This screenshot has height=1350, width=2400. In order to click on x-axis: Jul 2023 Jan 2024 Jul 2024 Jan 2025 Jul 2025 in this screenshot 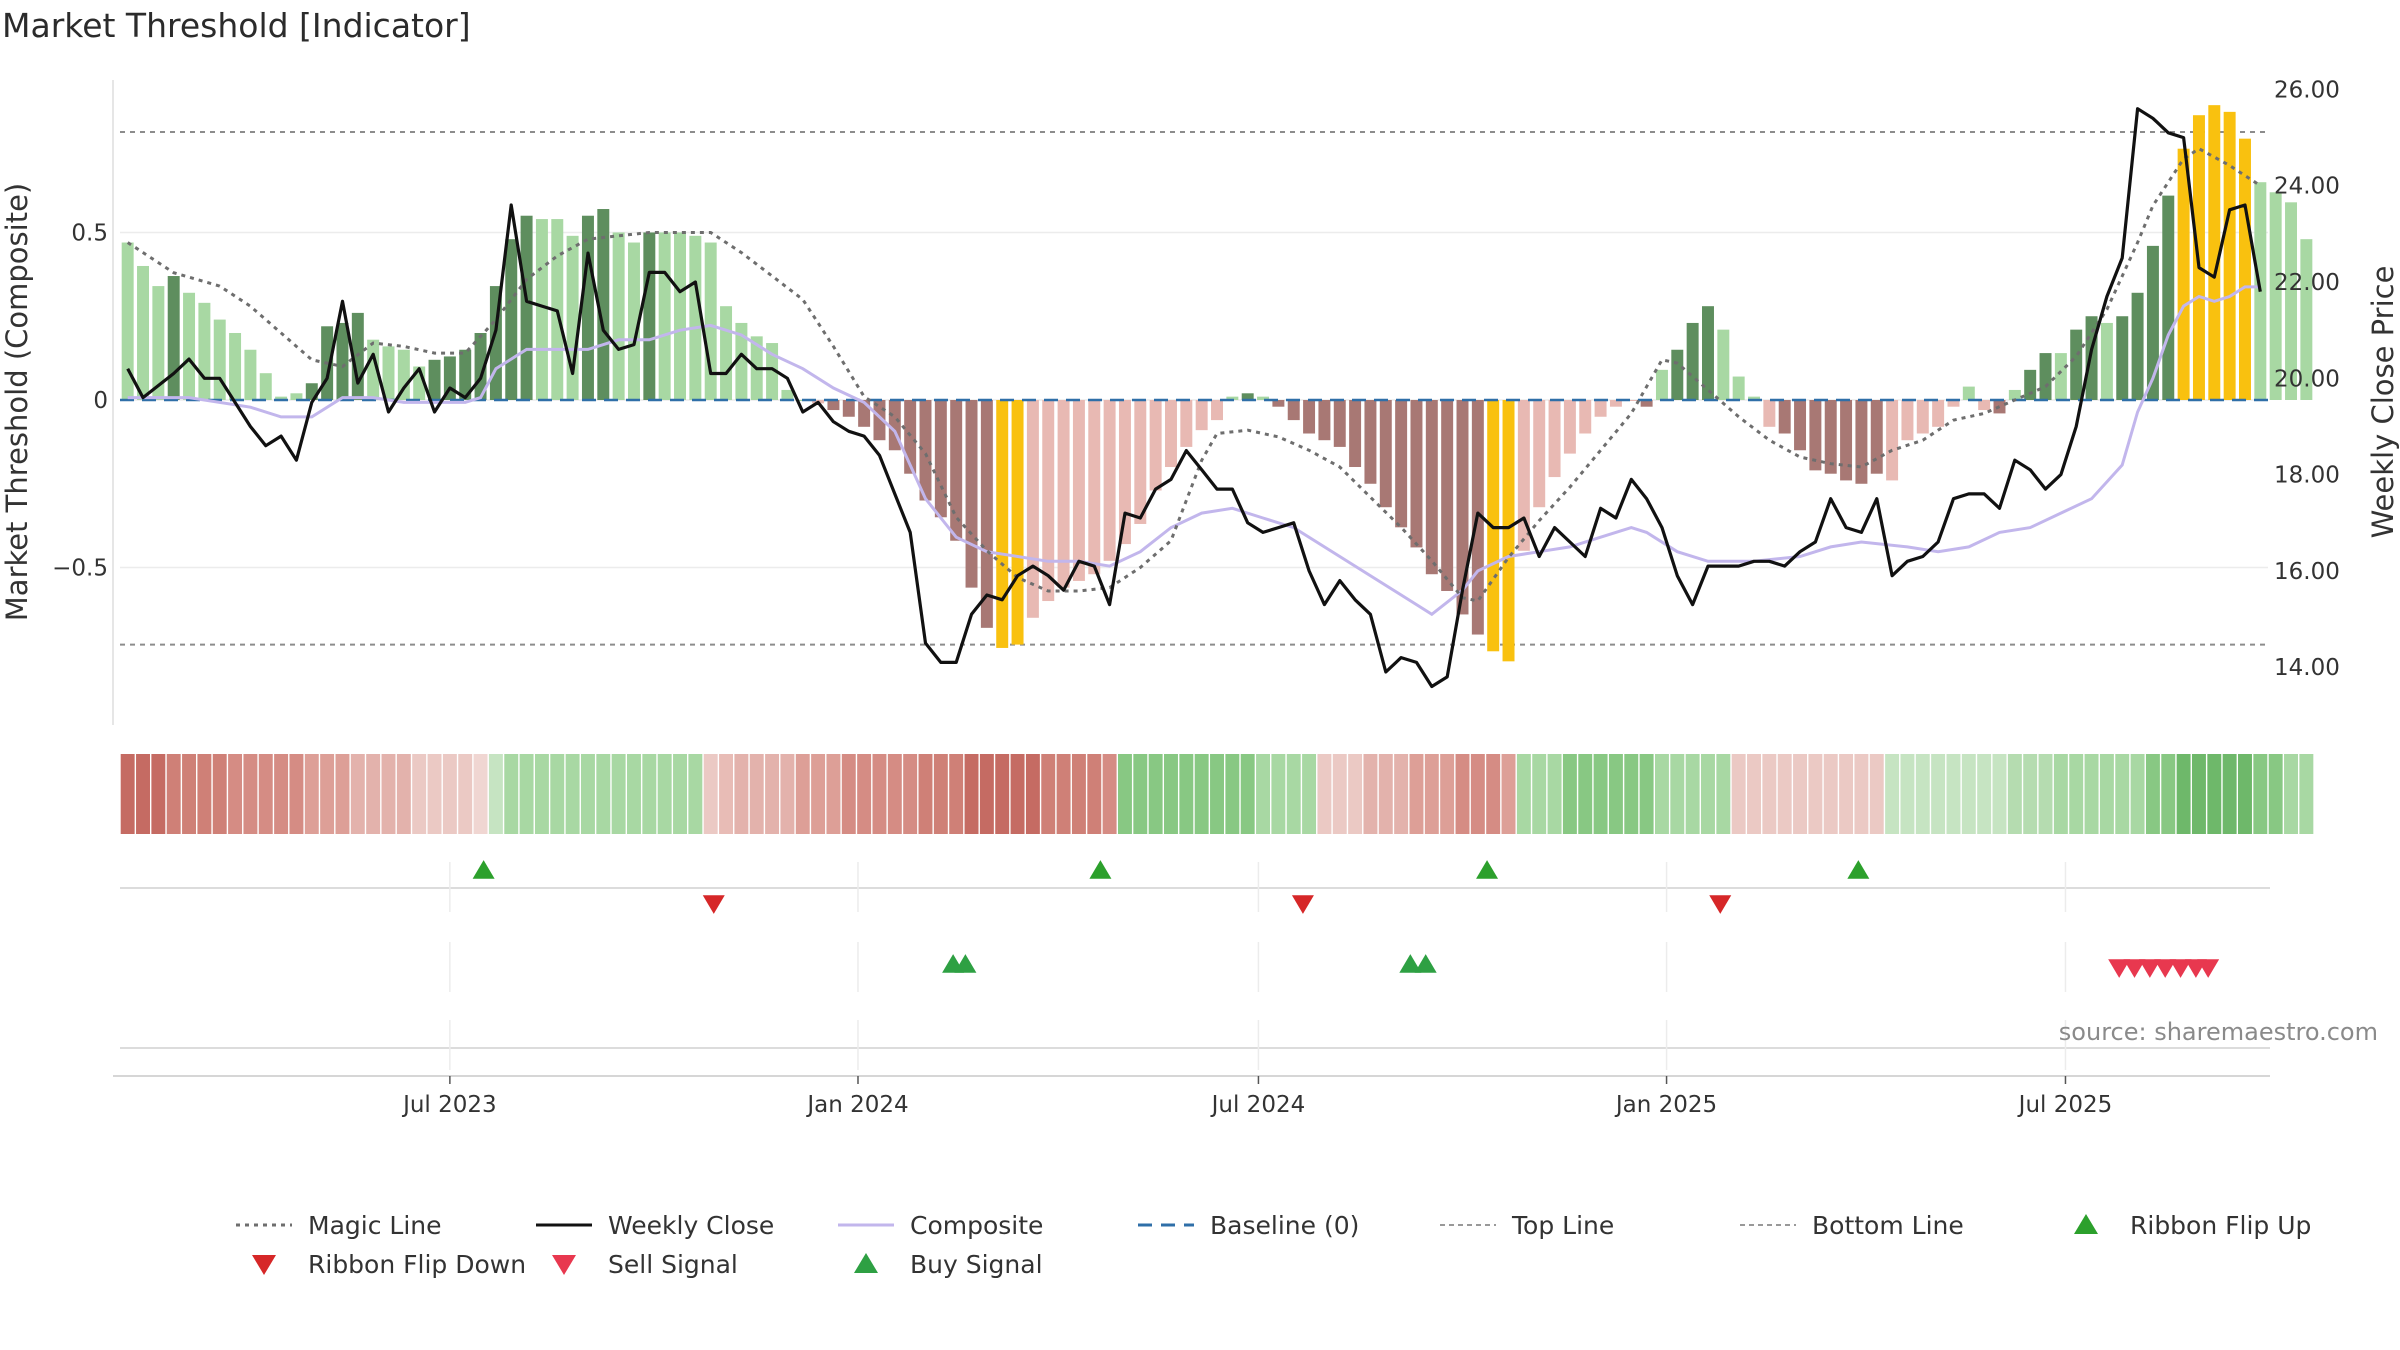, I will do `click(1191, 1096)`.